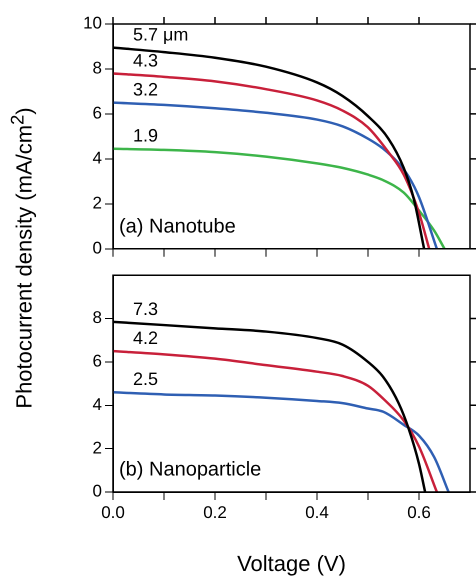 Image resolution: width=476 pixels, height=582 pixels. What do you see at coordinates (145, 308) in the screenshot?
I see `series-label: 7.3` at bounding box center [145, 308].